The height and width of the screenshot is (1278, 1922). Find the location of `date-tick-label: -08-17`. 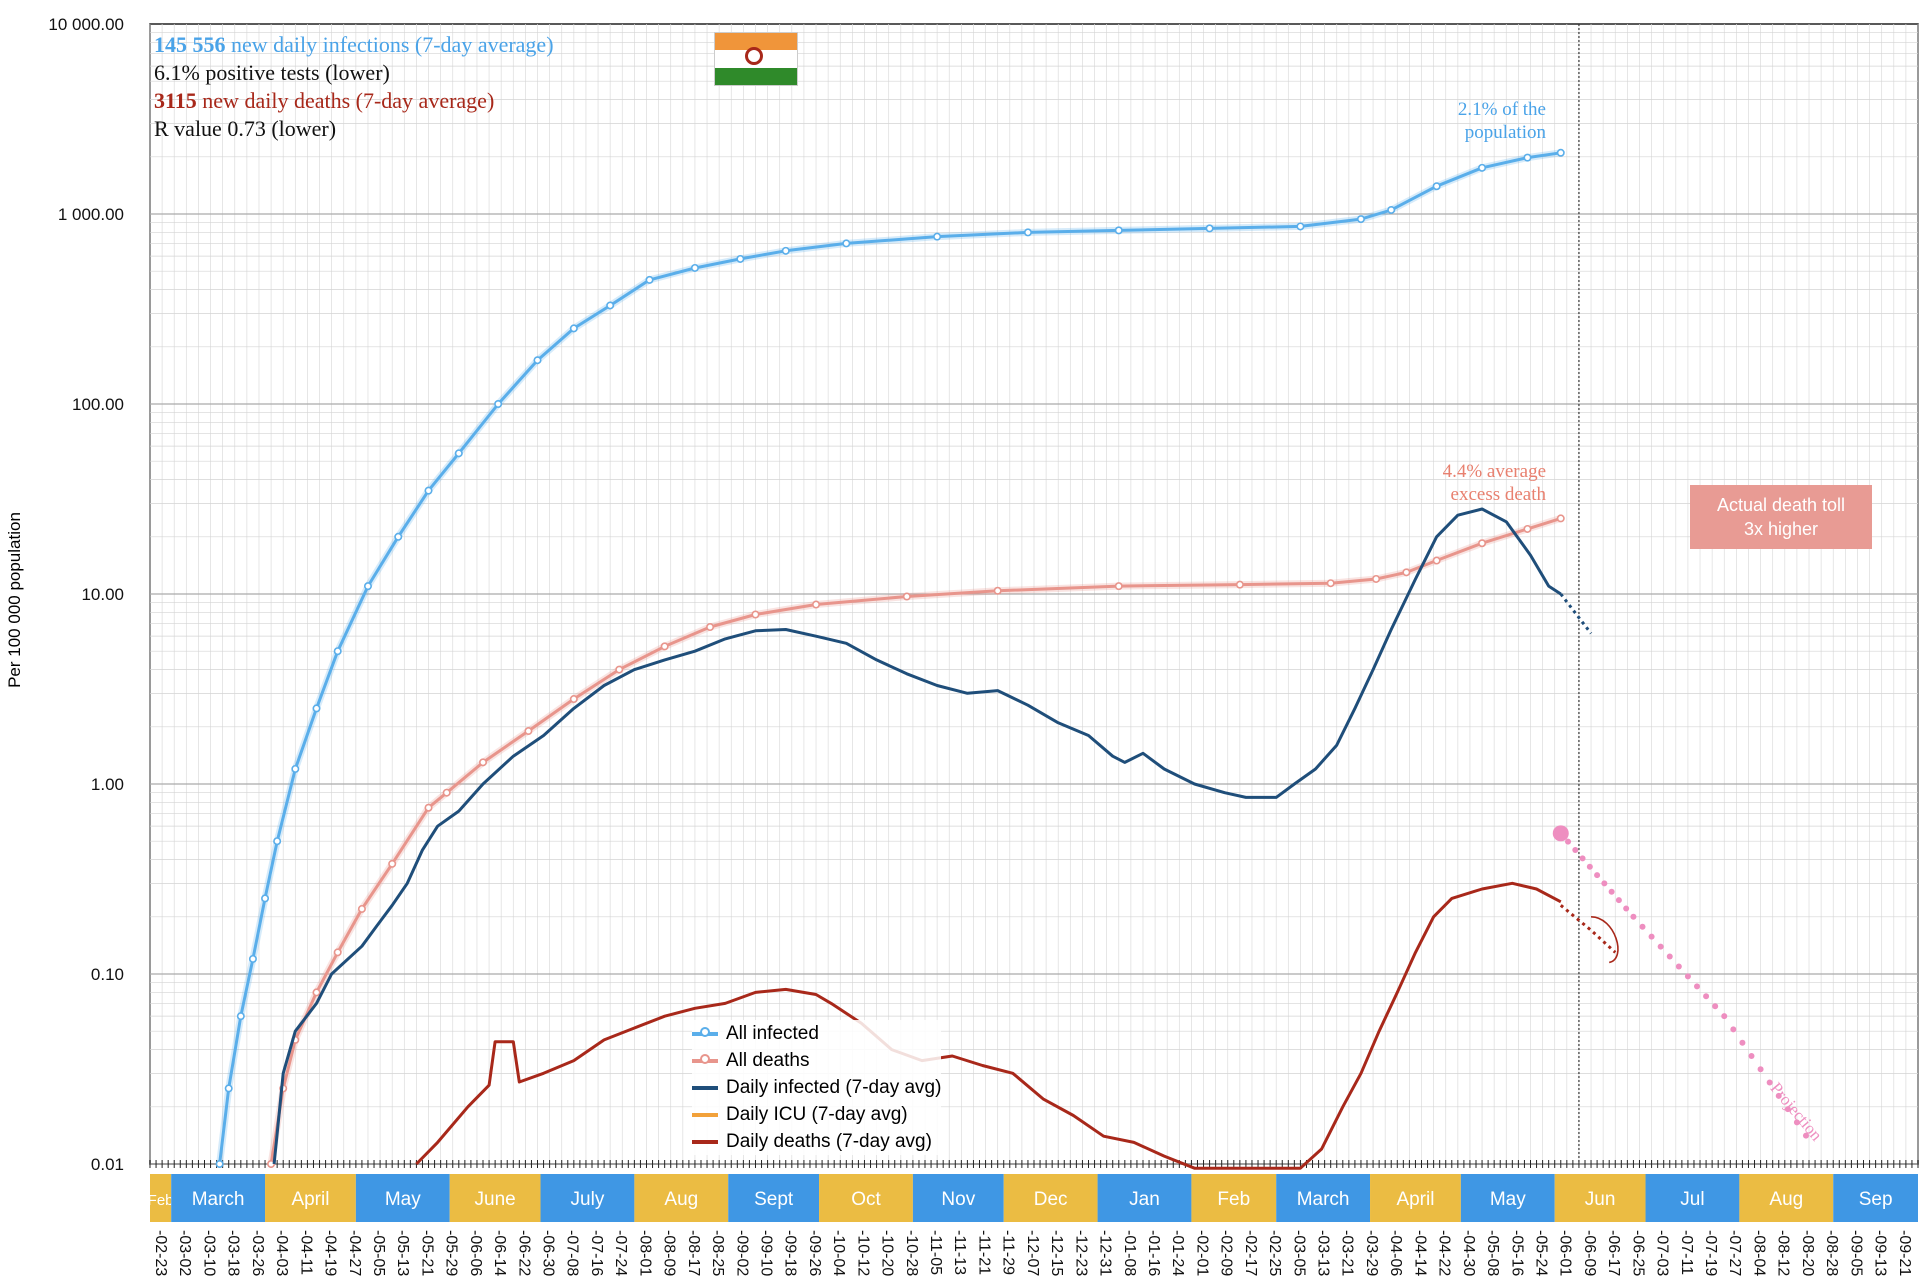

date-tick-label: -08-17 is located at coordinates (693, 1253).